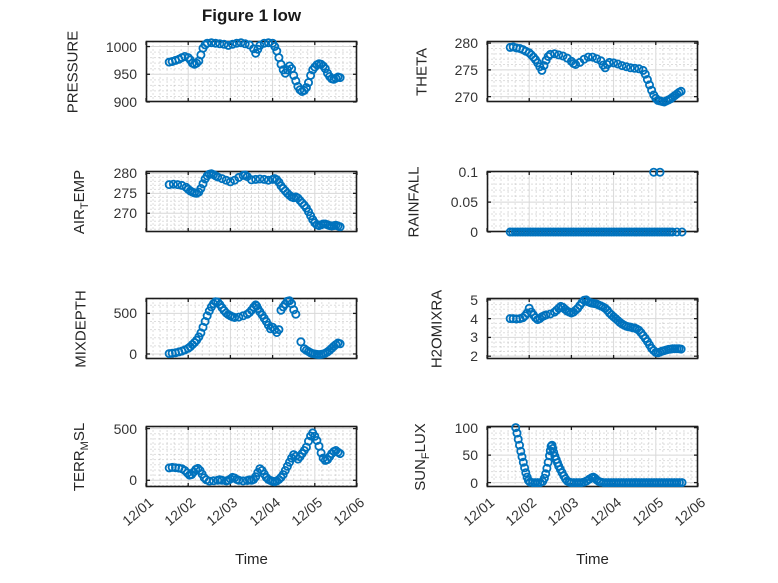 This screenshot has width=778, height=583. I want to click on plot-area-terr-msl, so click(251, 456).